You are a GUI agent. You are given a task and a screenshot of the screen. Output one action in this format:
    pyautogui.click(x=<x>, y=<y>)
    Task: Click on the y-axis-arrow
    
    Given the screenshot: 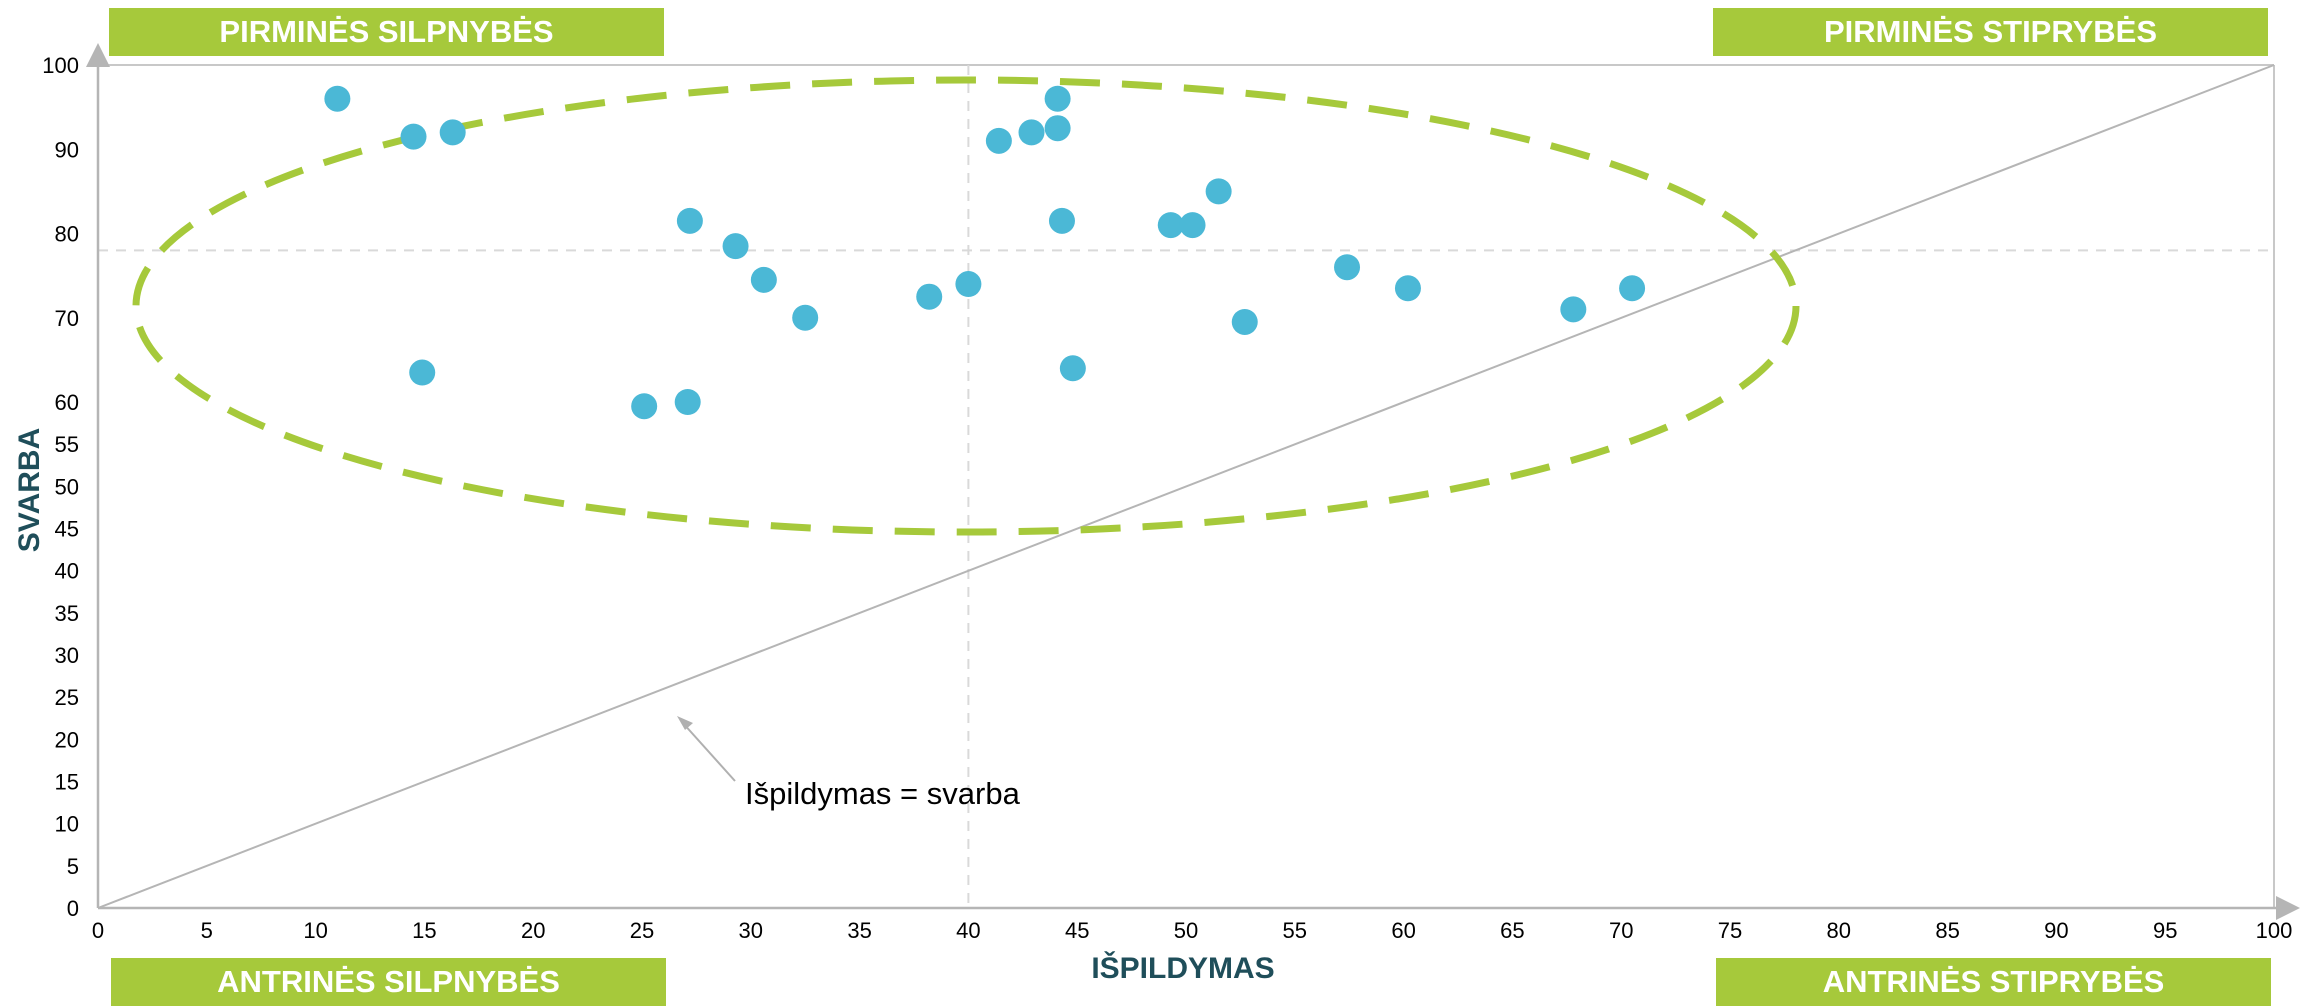 What is the action you would take?
    pyautogui.click(x=98, y=55)
    